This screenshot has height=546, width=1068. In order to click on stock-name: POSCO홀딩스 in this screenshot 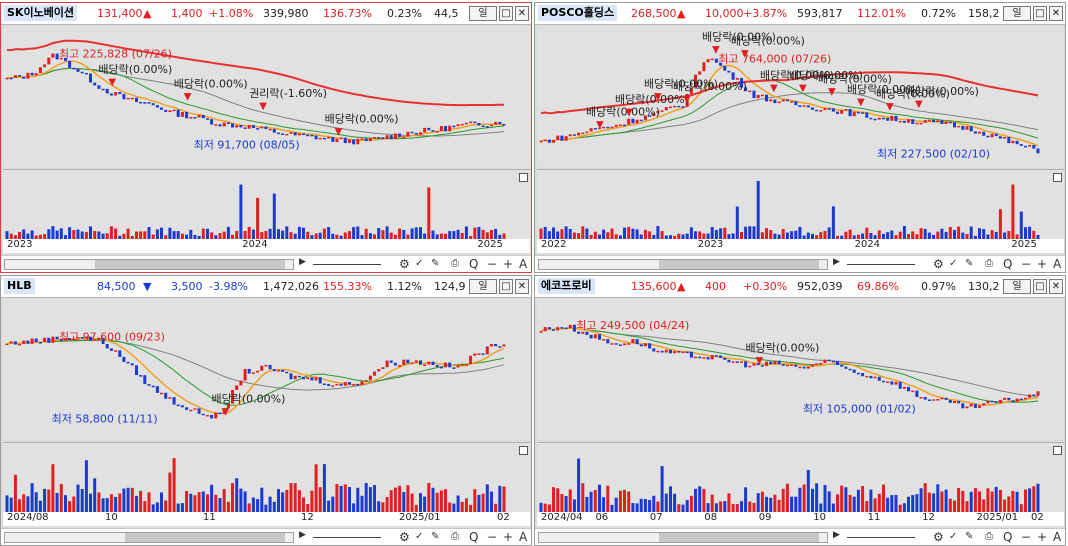, I will do `click(578, 13)`.